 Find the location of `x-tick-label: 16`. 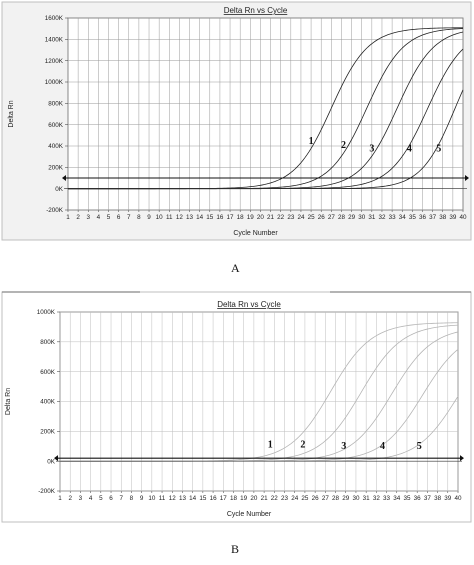

x-tick-label: 16 is located at coordinates (220, 217).